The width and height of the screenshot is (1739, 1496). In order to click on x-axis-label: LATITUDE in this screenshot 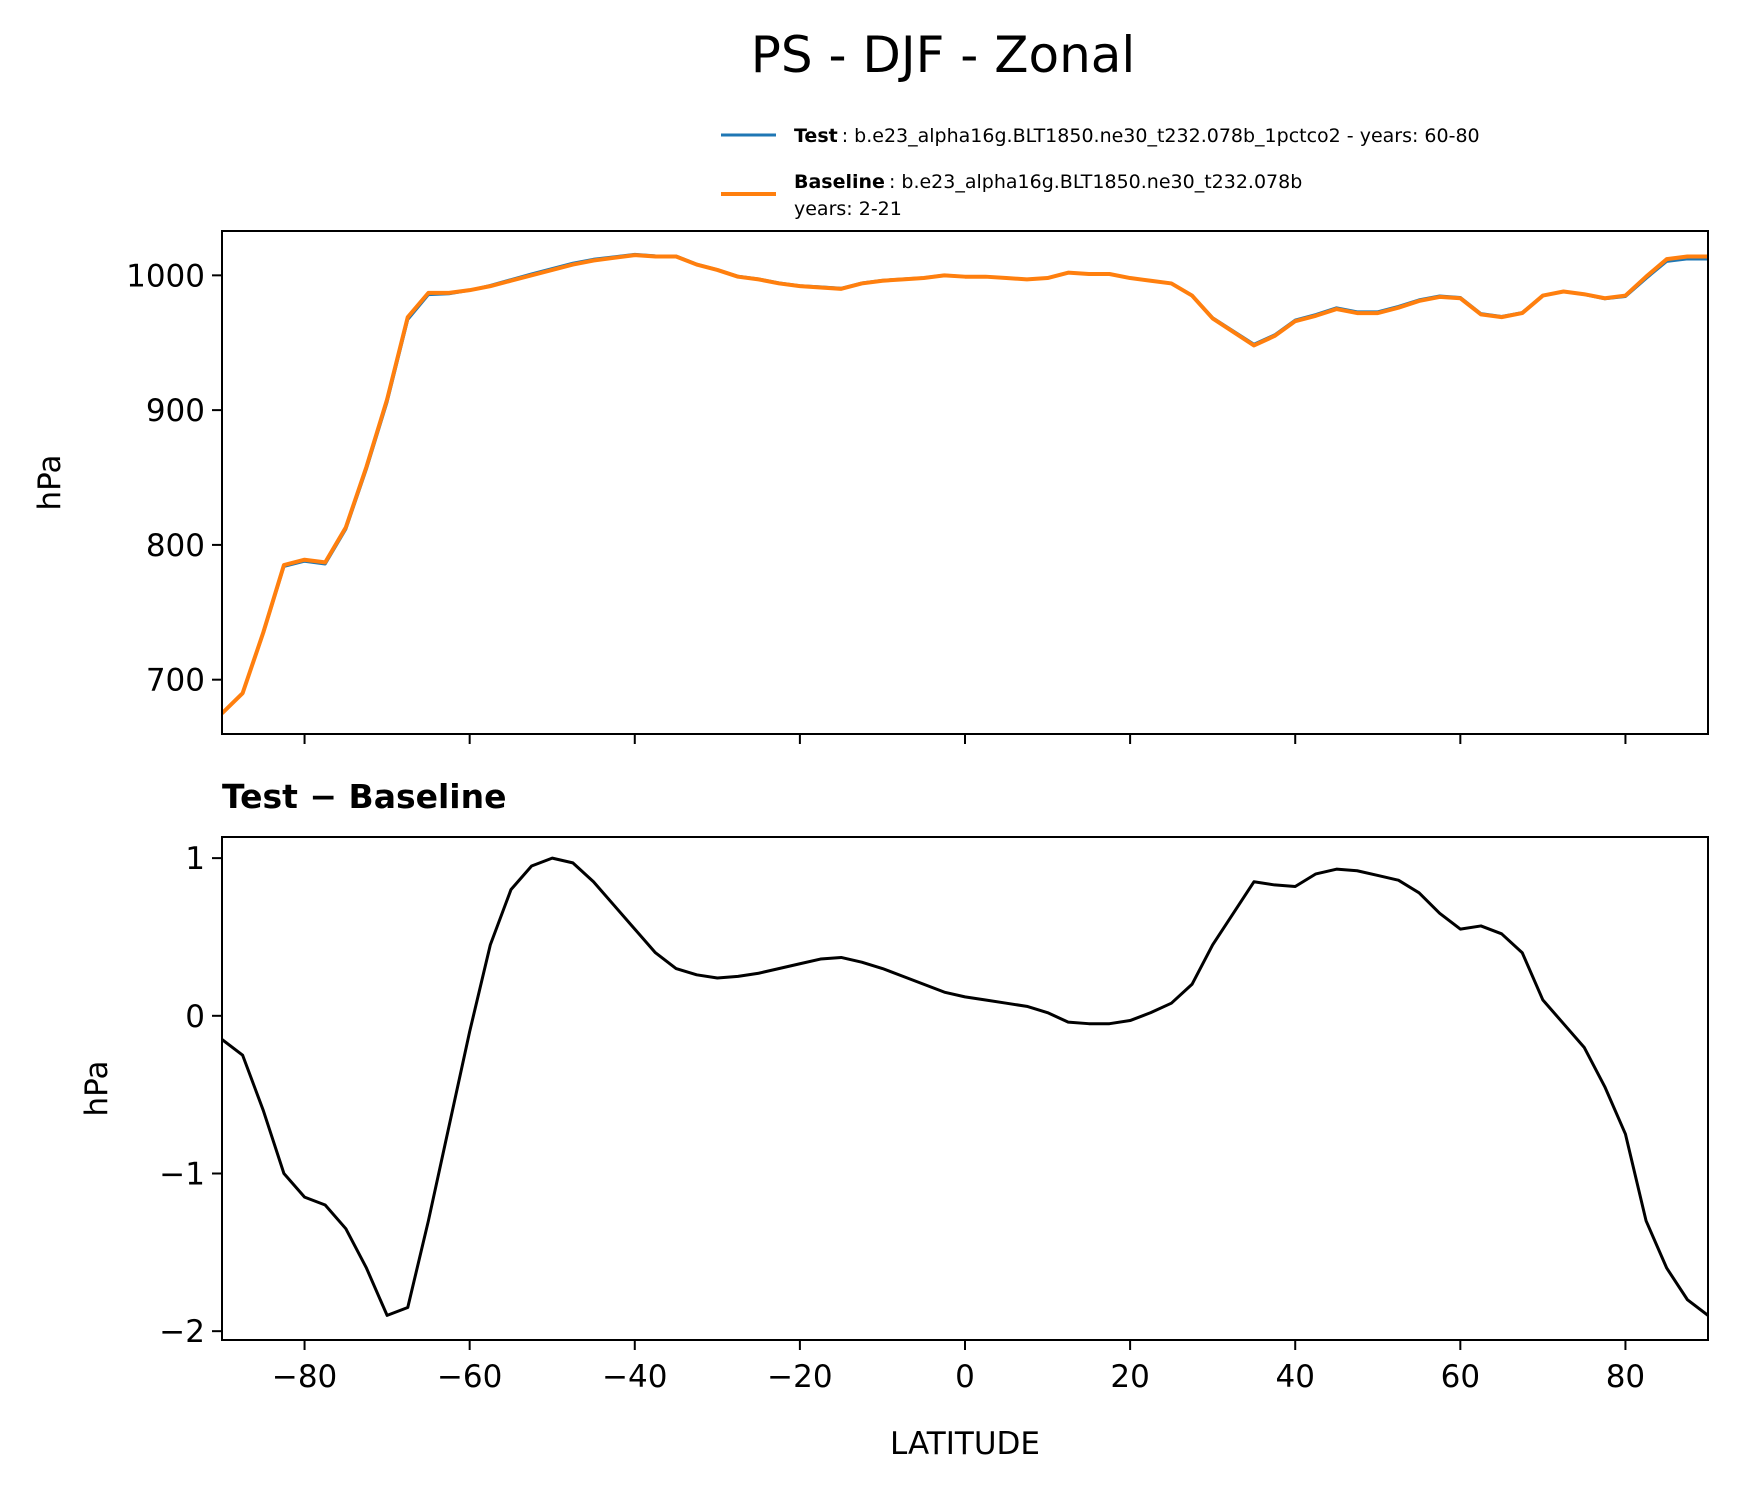, I will do `click(965, 1444)`.